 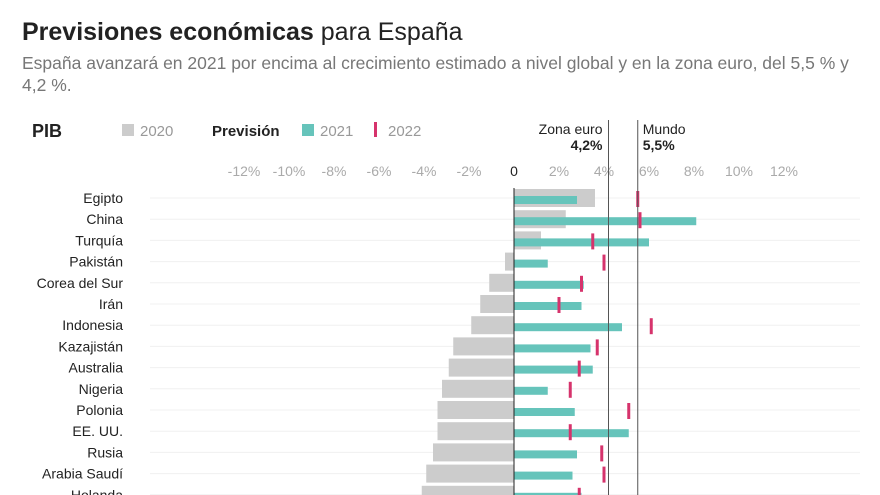 What do you see at coordinates (97, 431) in the screenshot?
I see `category-label: EE. UU.` at bounding box center [97, 431].